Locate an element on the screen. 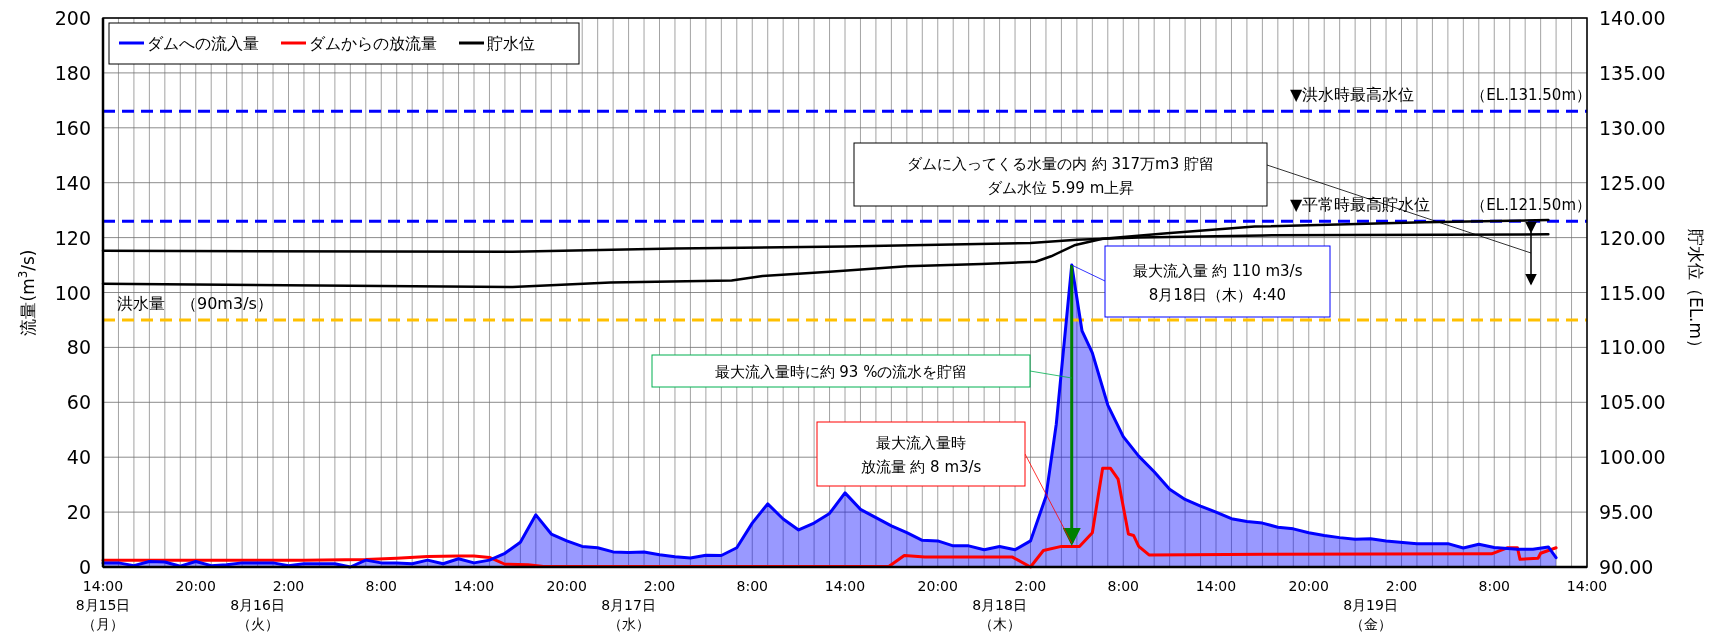 This screenshot has height=636, width=1709. y2-tick-label: 135.00 is located at coordinates (1632, 72).